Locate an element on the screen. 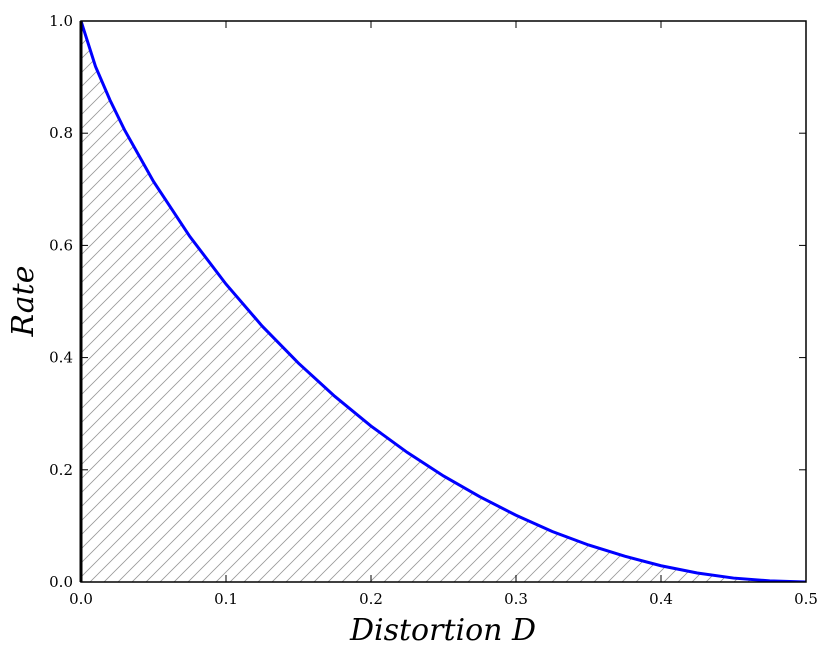 Image resolution: width=830 pixels, height=657 pixels. y-tick-label: 0.4 is located at coordinates (61, 358).